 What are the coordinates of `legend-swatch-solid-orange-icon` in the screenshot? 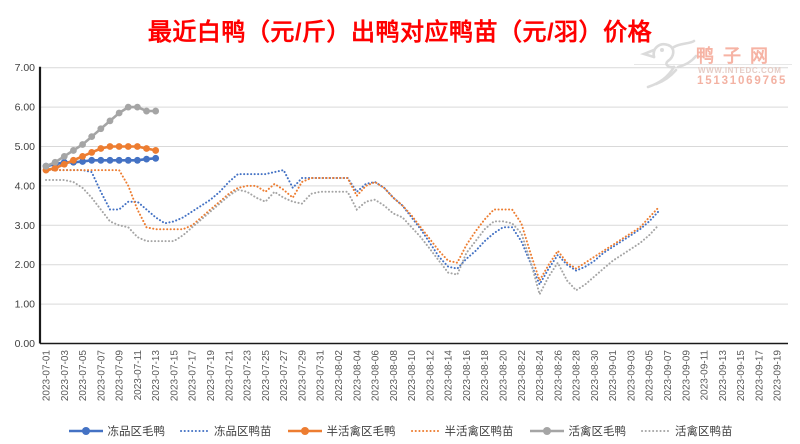 It's located at (305, 431).